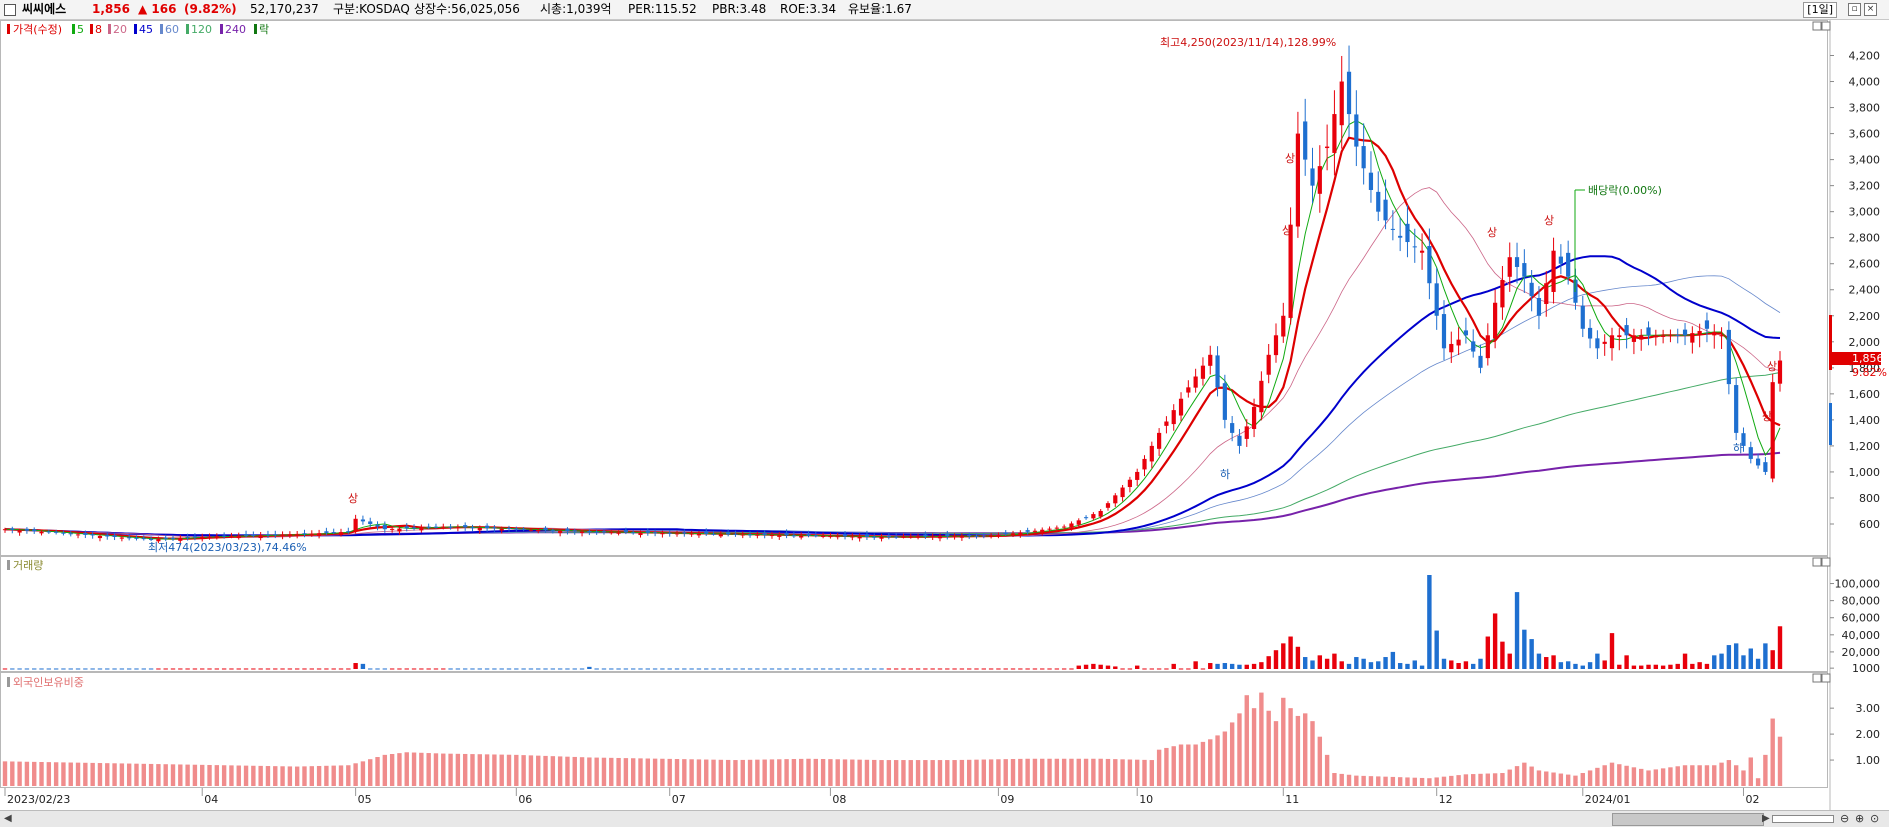 This screenshot has width=1889, height=827. I want to click on zoom-out-icon: ⊖, so click(1845, 818).